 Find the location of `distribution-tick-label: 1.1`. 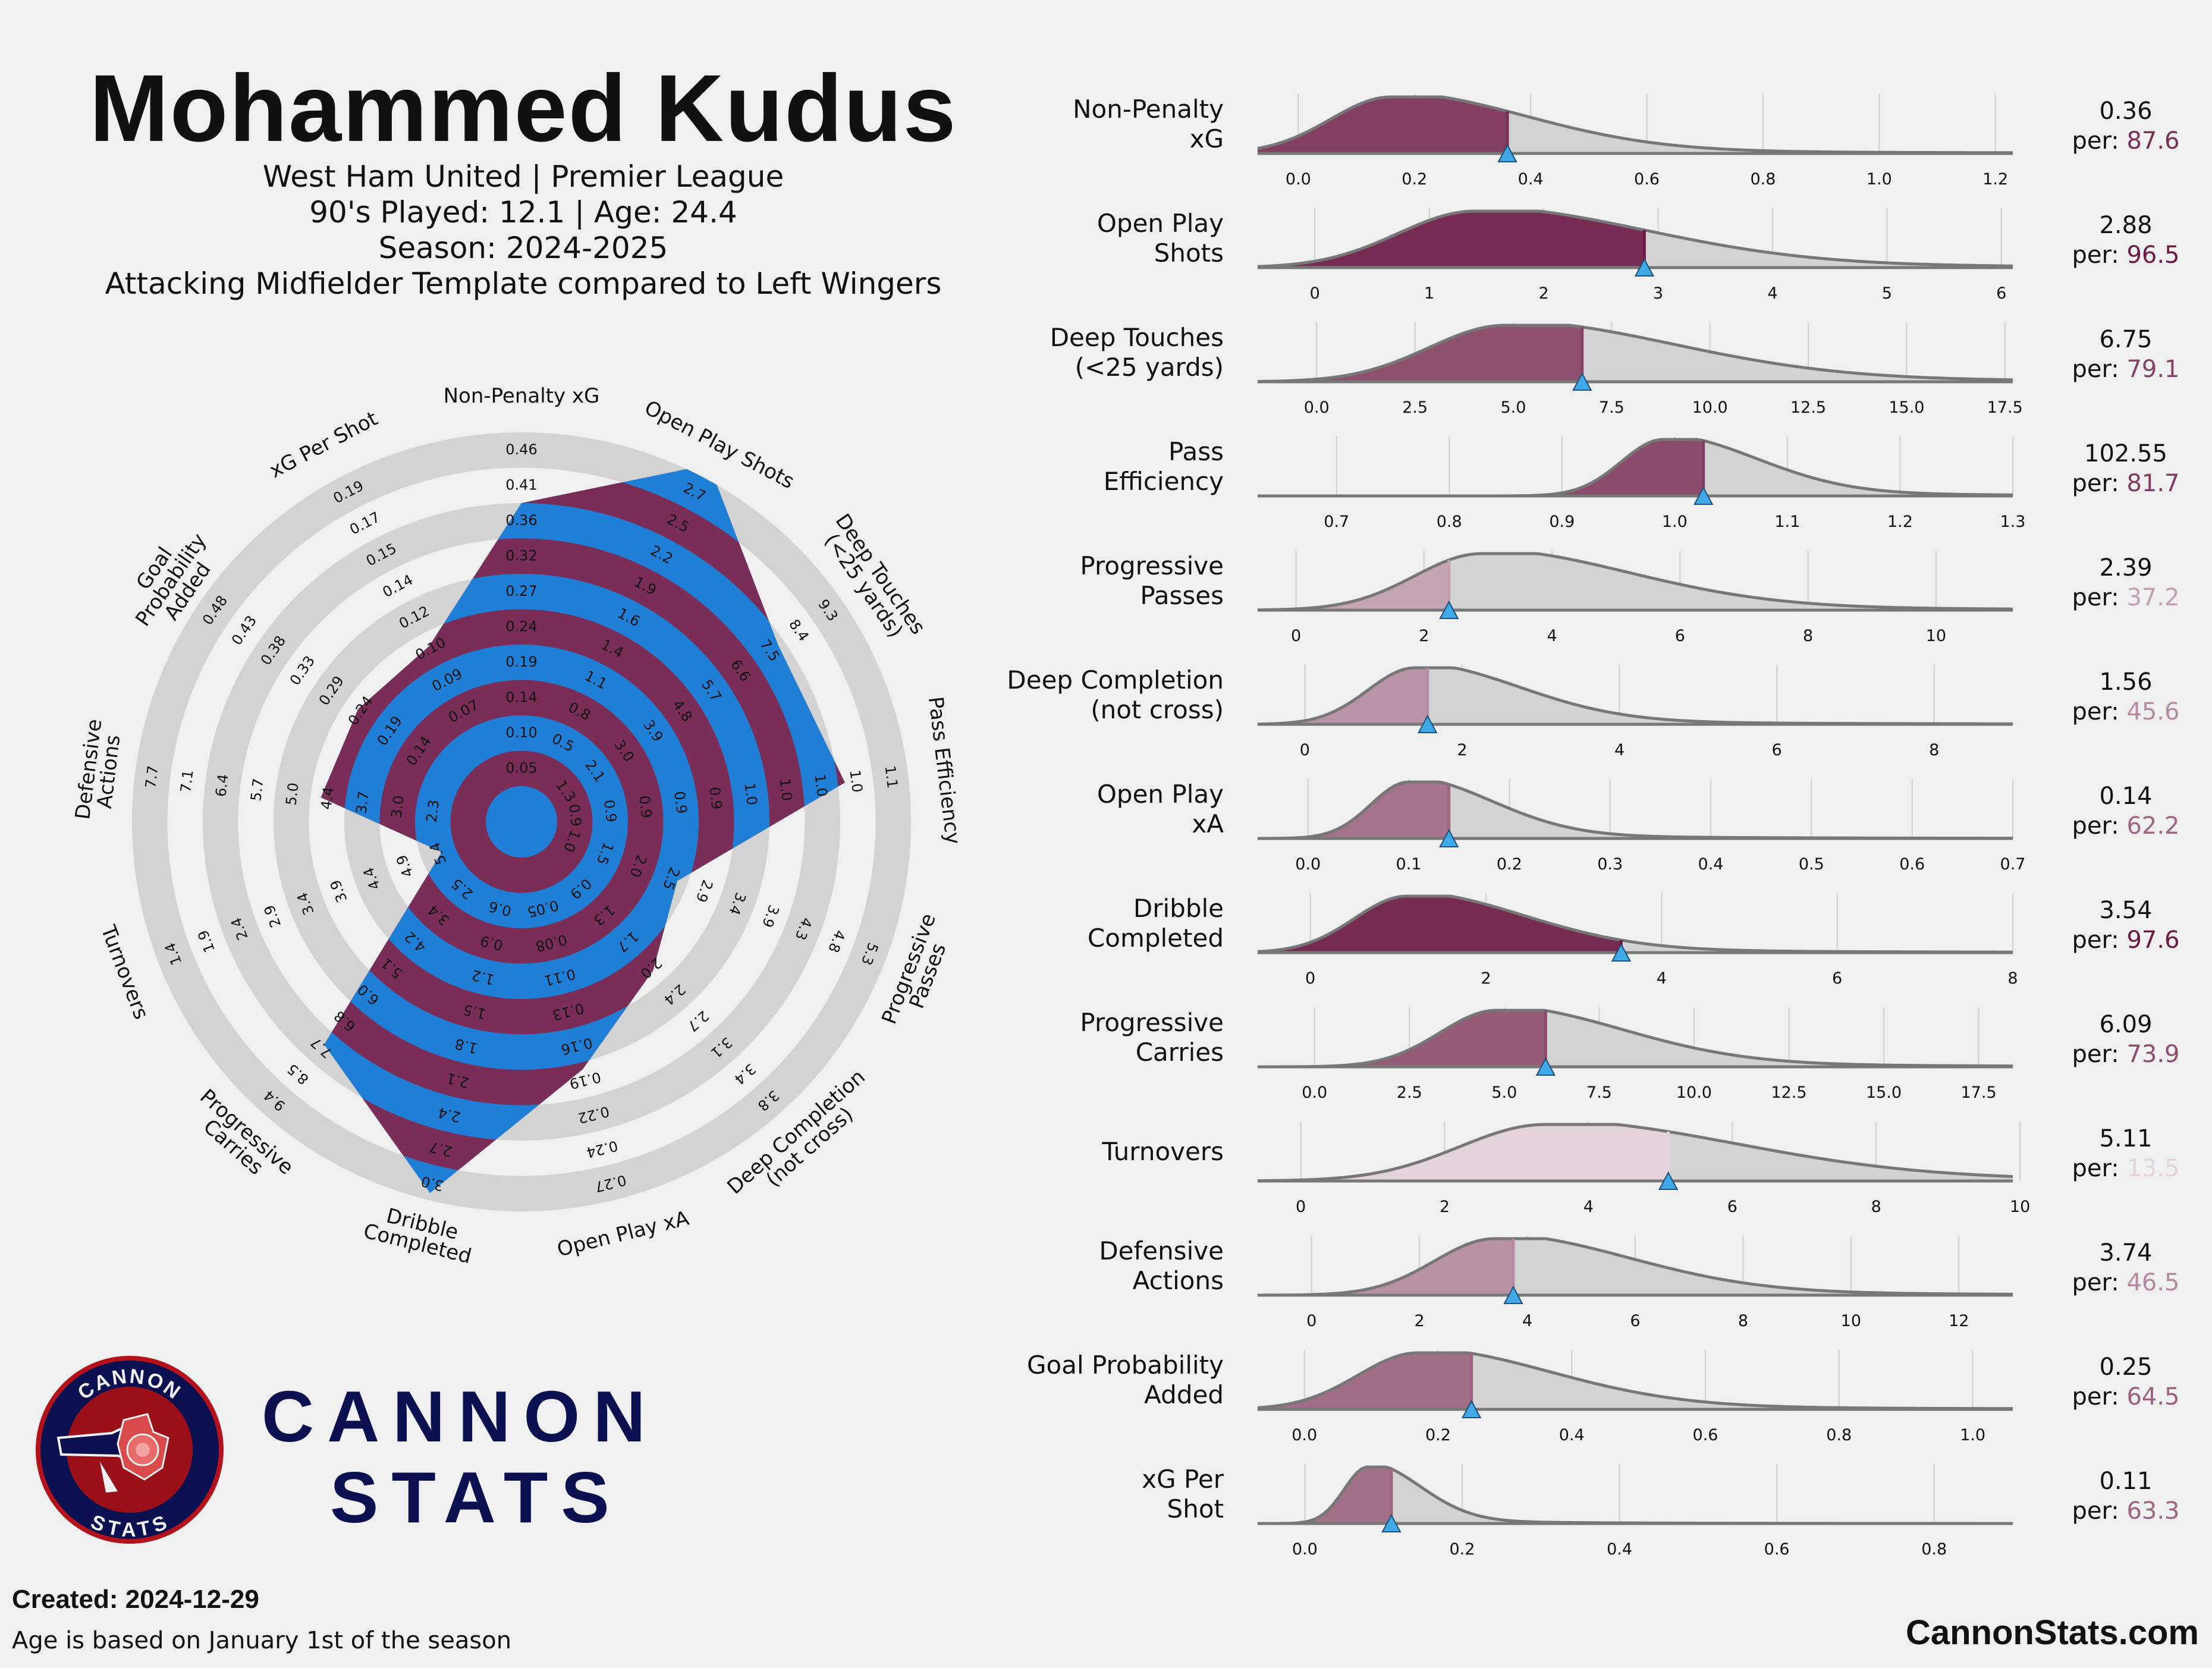

distribution-tick-label: 1.1 is located at coordinates (1787, 522).